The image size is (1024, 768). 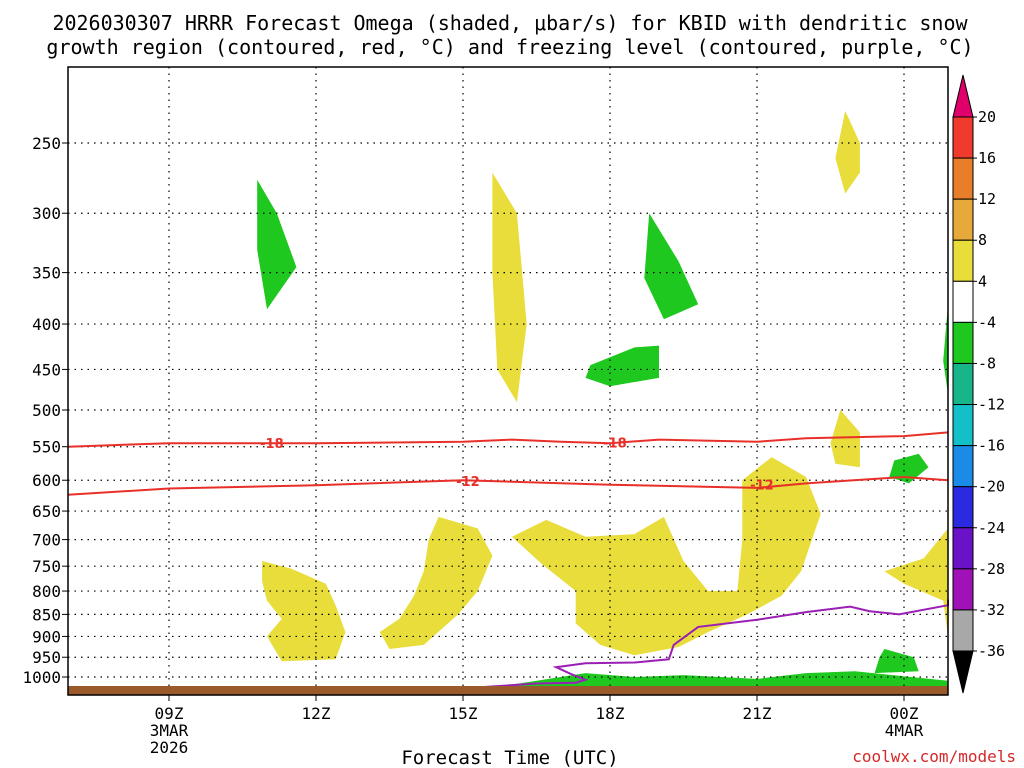 I want to click on colorbar: 20 16 12 8 4 -4 -8 -12 -16 -20 -24 -28 -32 -36, so click(x=978, y=384).